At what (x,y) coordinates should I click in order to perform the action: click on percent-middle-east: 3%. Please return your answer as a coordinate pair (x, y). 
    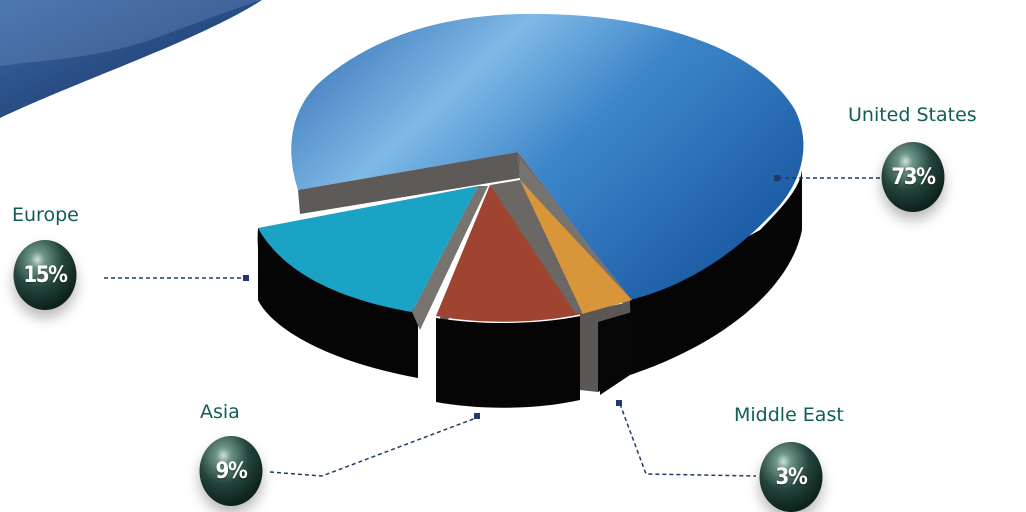
    Looking at the image, I should click on (791, 477).